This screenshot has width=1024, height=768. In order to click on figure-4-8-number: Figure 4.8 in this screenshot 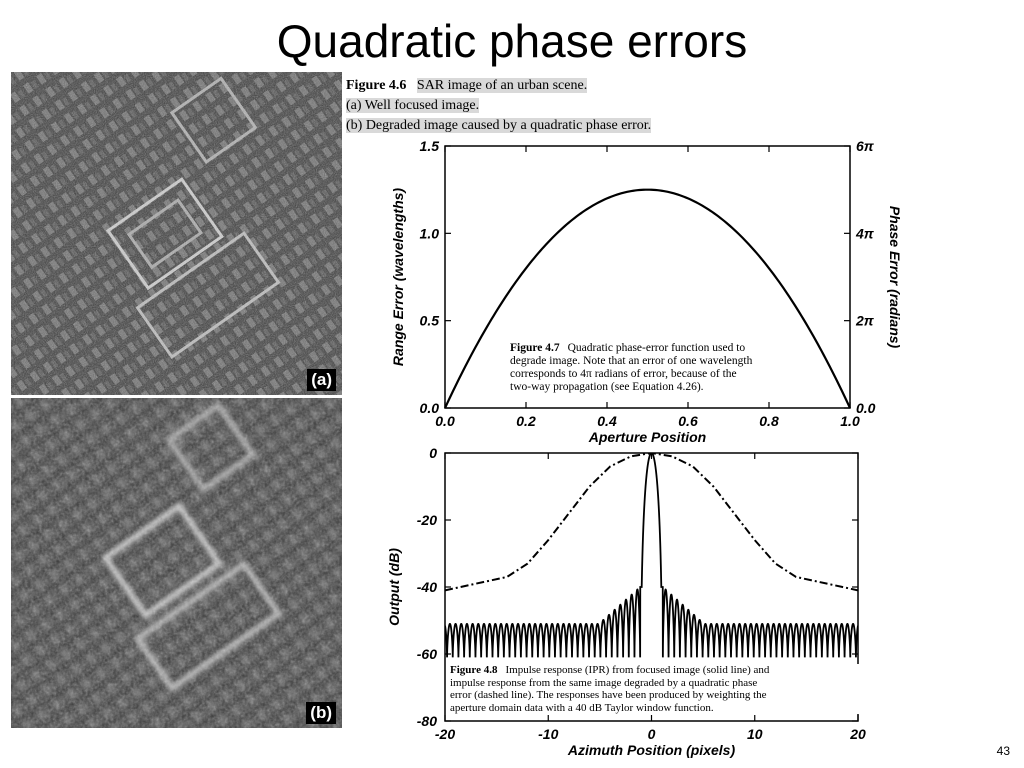, I will do `click(474, 670)`.